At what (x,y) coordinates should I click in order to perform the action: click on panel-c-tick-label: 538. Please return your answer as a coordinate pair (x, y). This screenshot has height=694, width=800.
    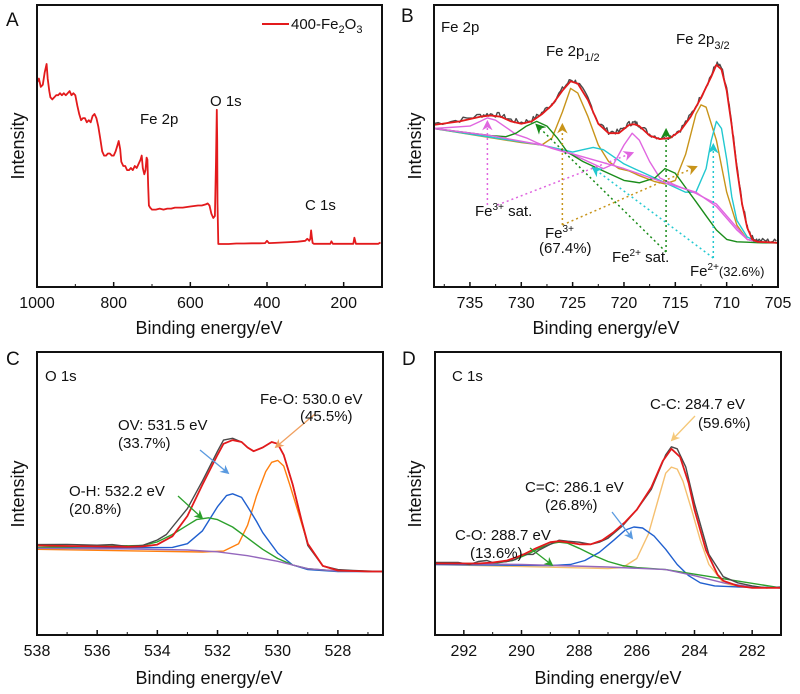
    Looking at the image, I should click on (37, 651).